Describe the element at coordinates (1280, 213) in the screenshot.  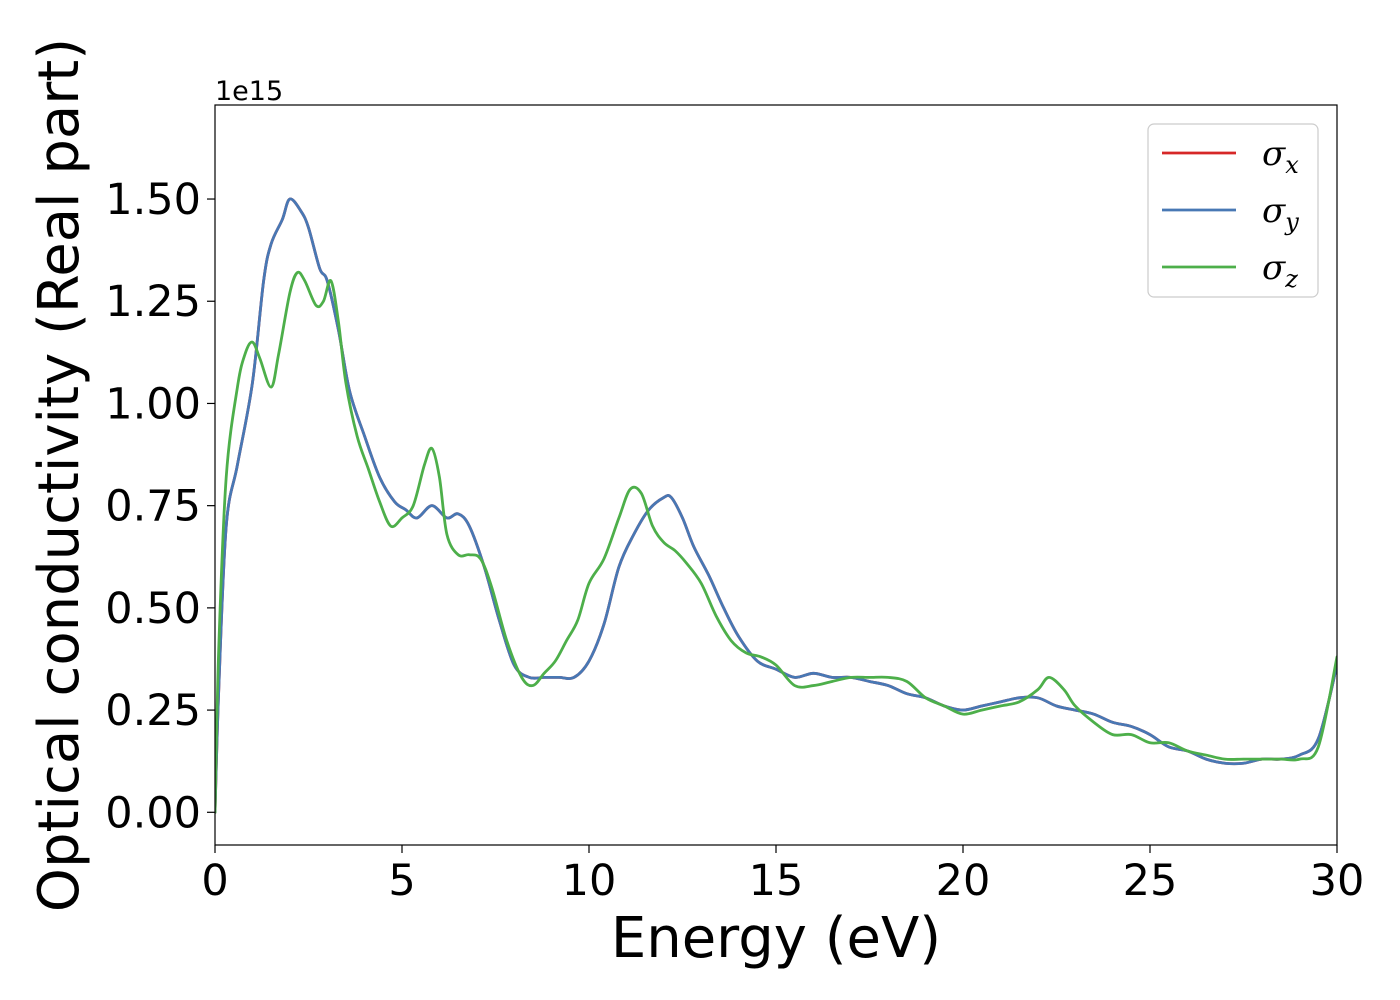
I see `legend-label-y: σy` at that location.